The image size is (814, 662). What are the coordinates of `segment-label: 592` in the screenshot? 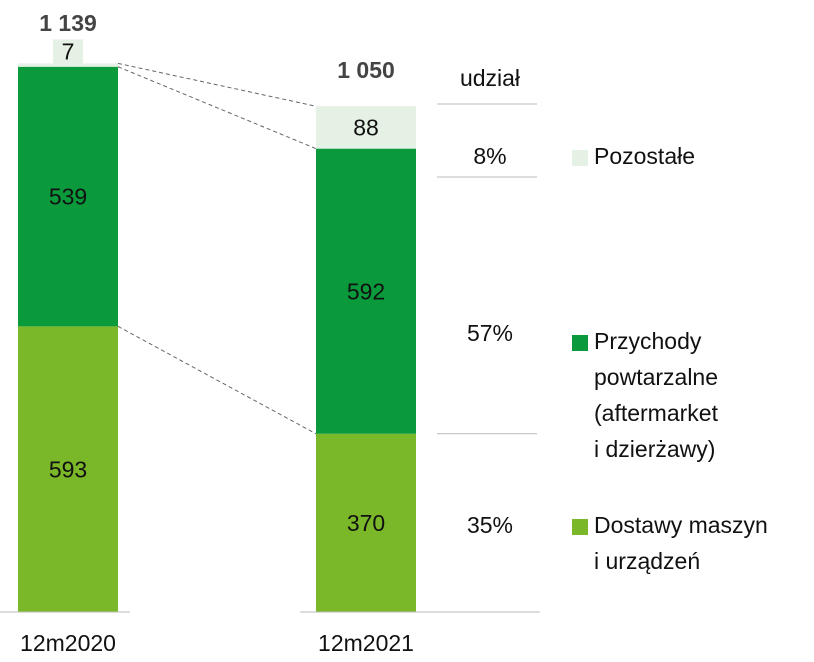 It's located at (366, 291).